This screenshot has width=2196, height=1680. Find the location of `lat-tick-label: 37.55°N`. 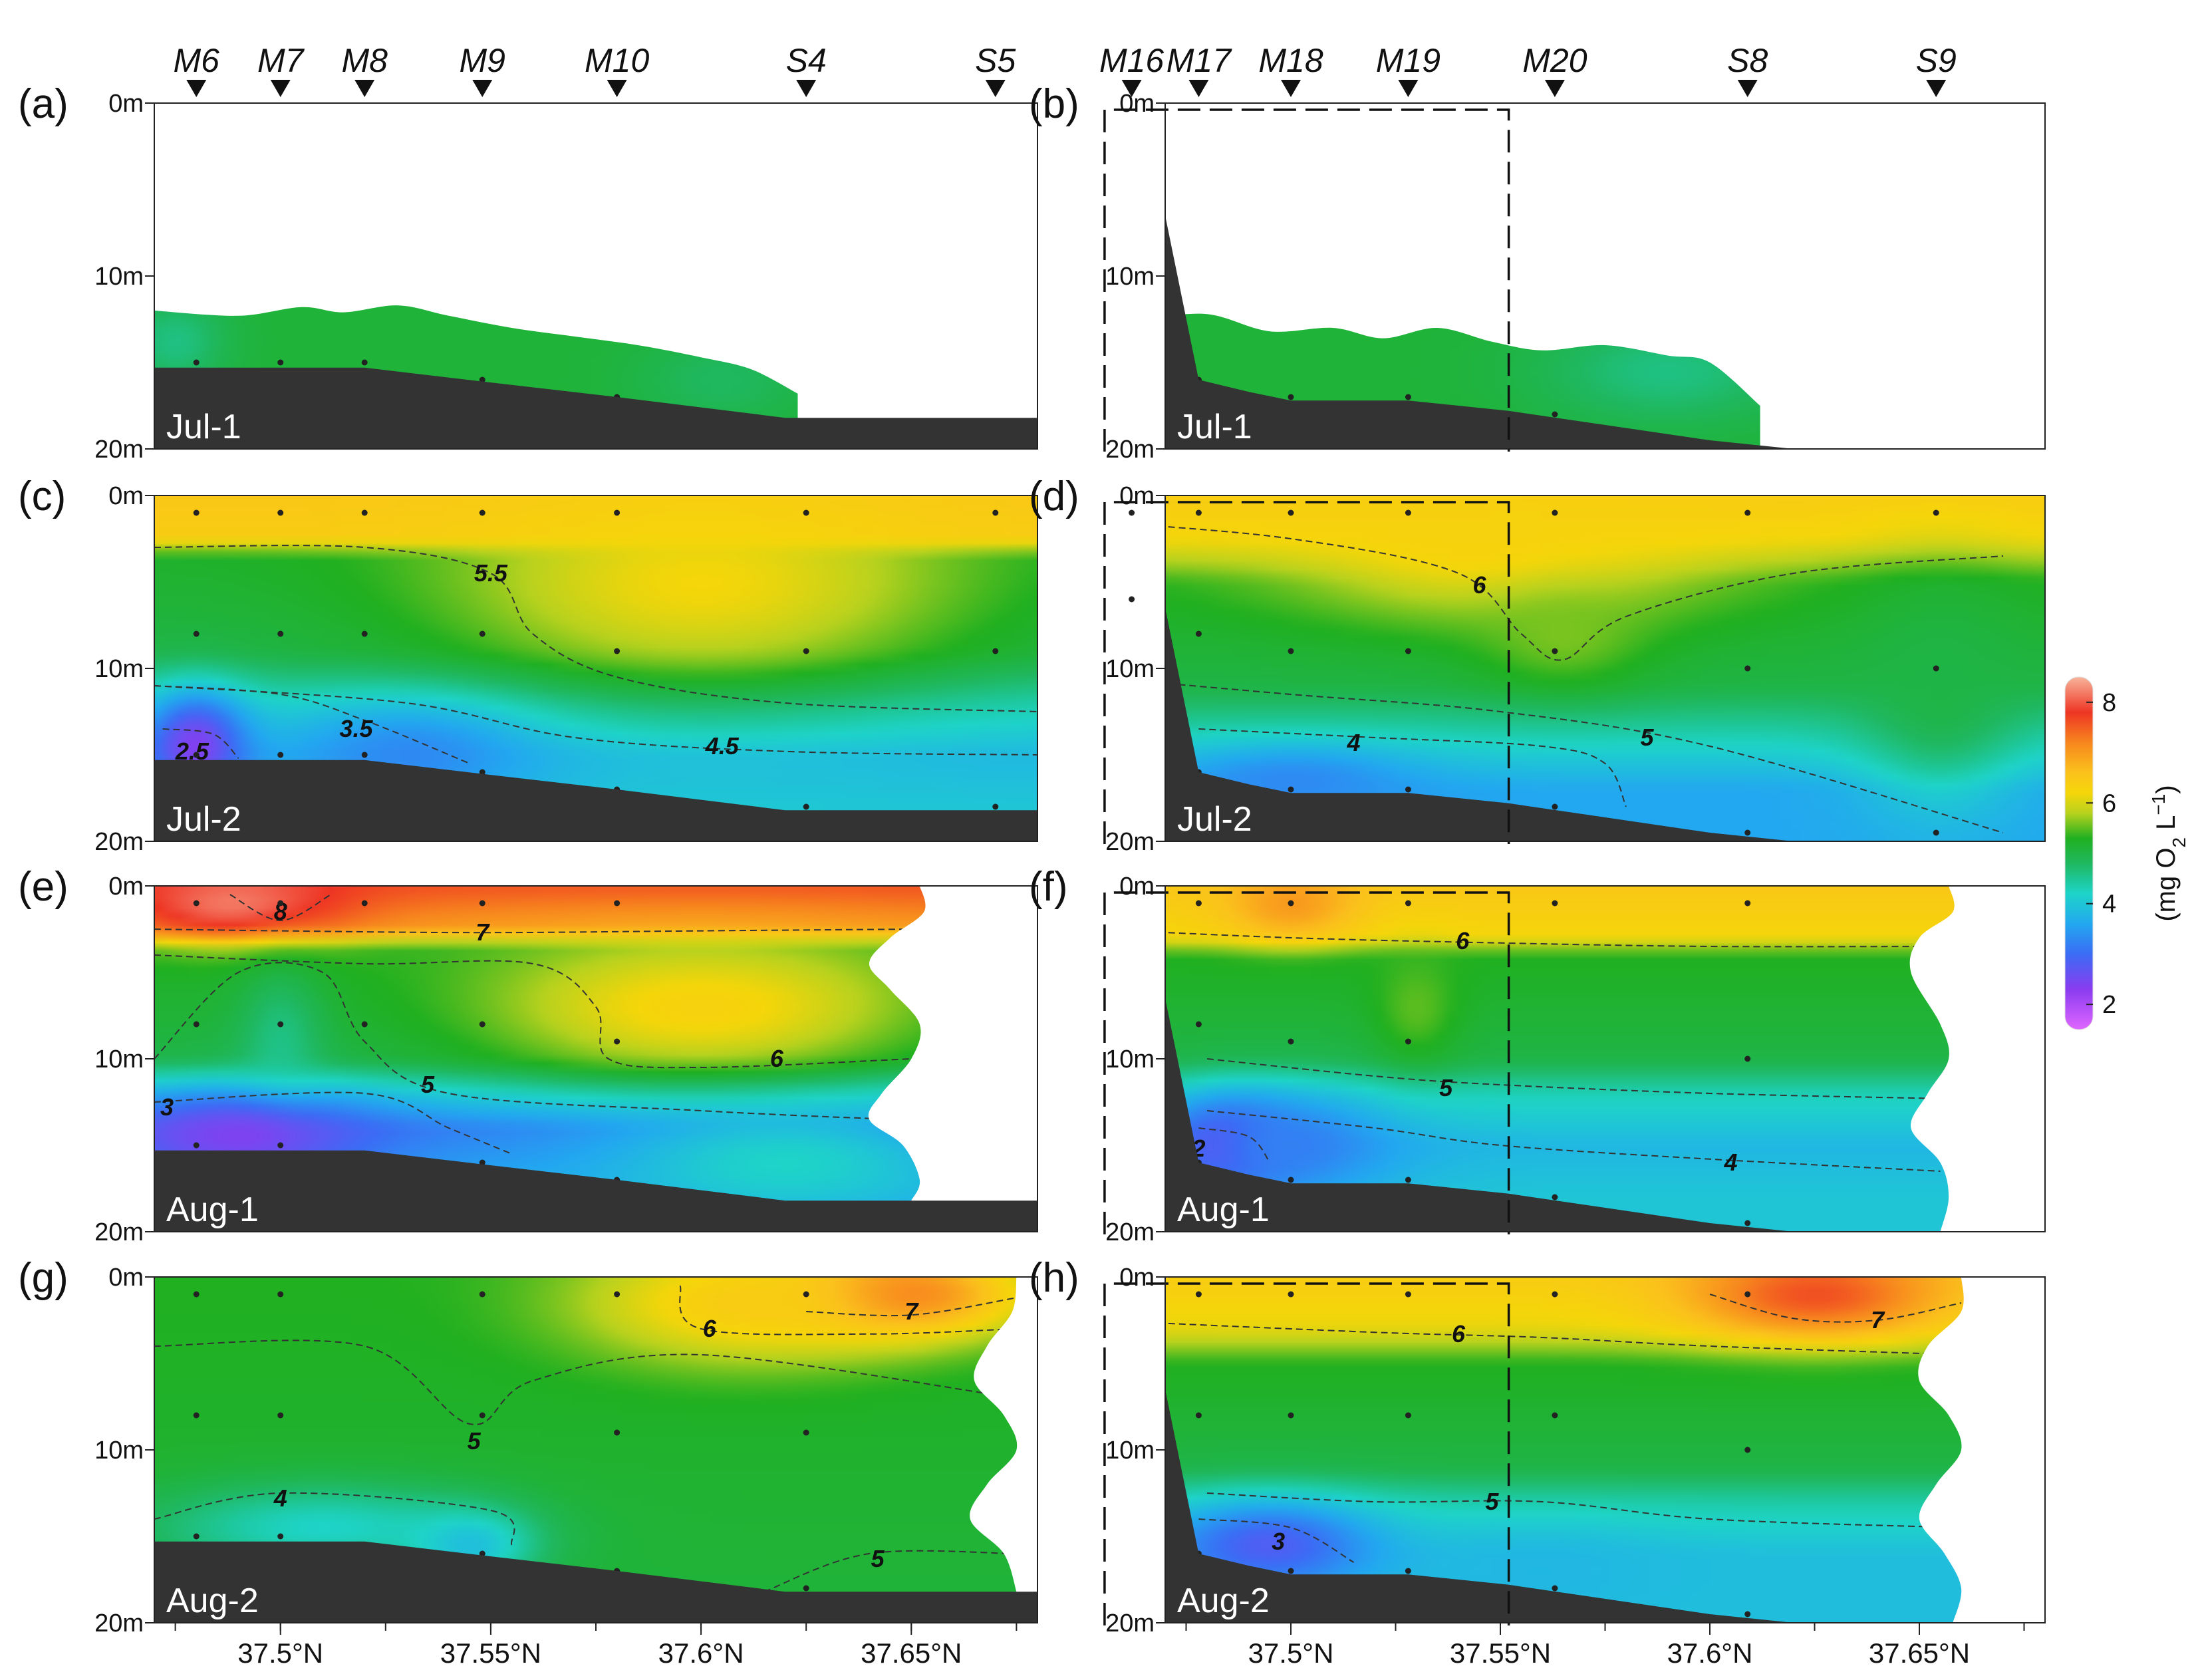

lat-tick-label: 37.55°N is located at coordinates (1500, 1653).